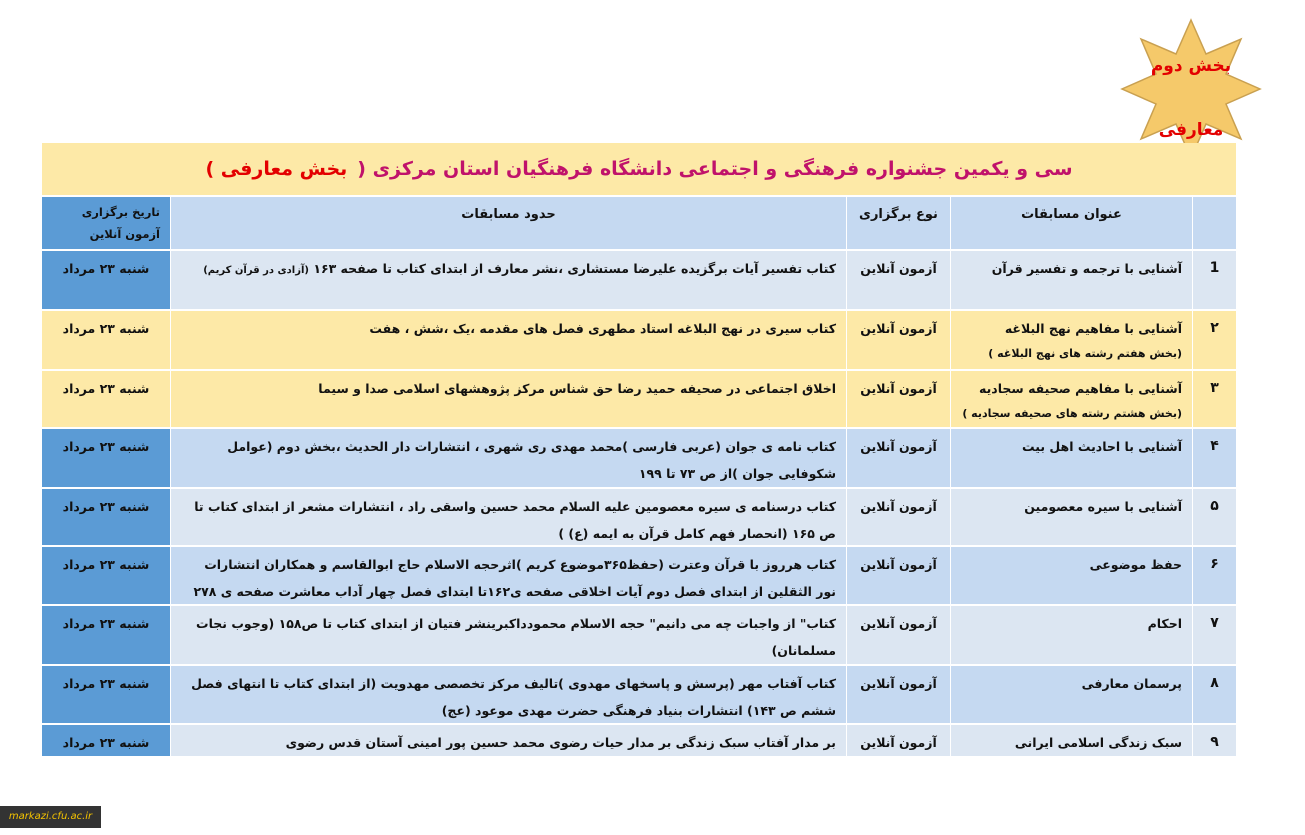 This screenshot has height=835, width=1305. What do you see at coordinates (1071, 694) in the screenshot?
I see `competition-title: پرسمان معارفی` at bounding box center [1071, 694].